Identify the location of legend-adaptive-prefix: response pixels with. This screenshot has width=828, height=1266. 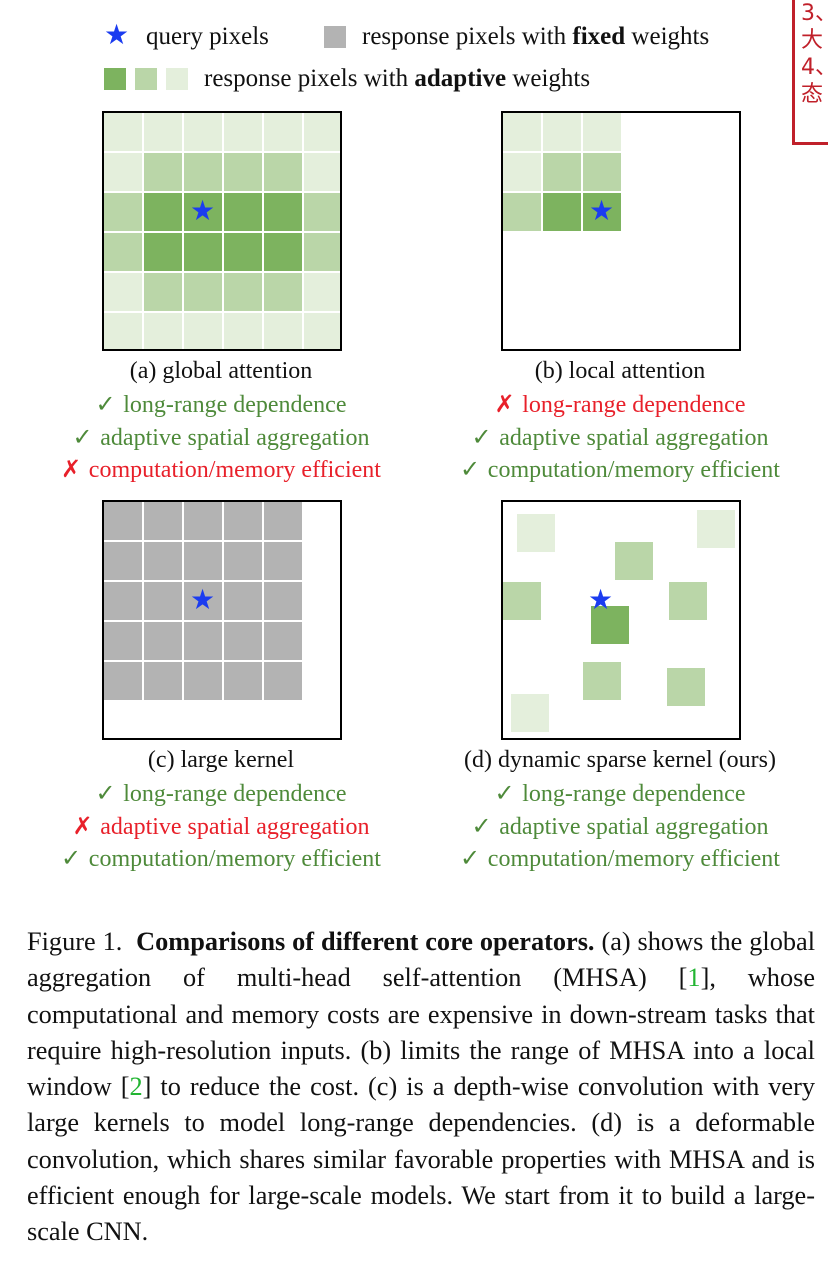
(309, 78).